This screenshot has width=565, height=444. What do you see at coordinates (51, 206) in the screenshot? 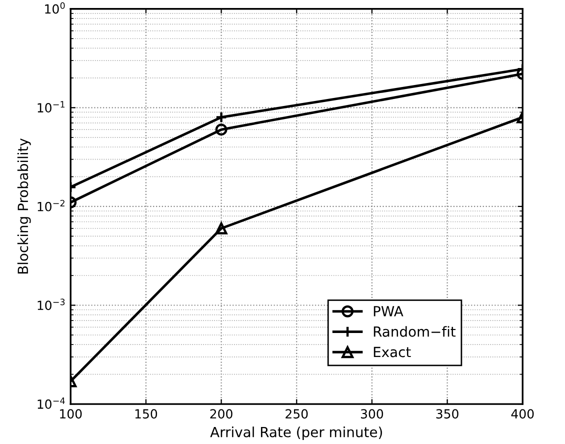
I see `y-tick-label: 10$^{−2}$` at bounding box center [51, 206].